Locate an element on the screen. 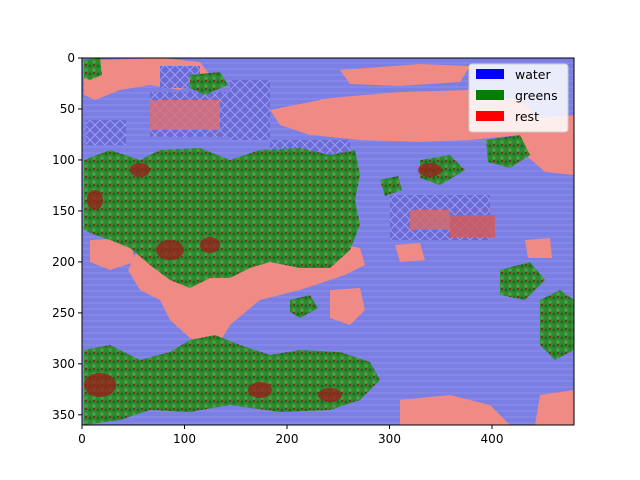 The height and width of the screenshot is (480, 640). y-axis-ticks: 0 50 100 150 200 250 300 350 is located at coordinates (67, 236).